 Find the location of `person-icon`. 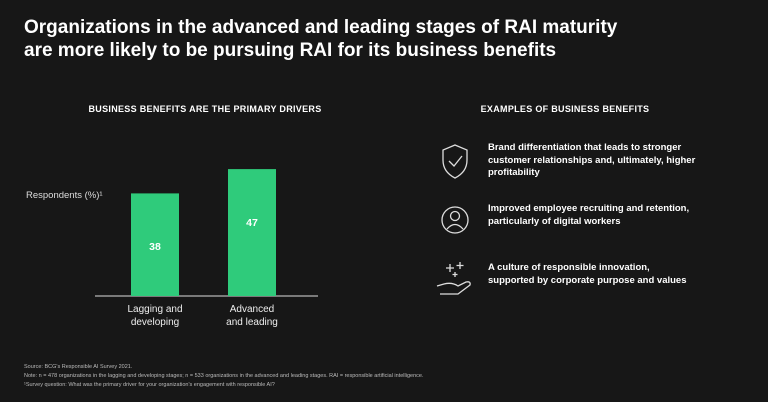

person-icon is located at coordinates (455, 220).